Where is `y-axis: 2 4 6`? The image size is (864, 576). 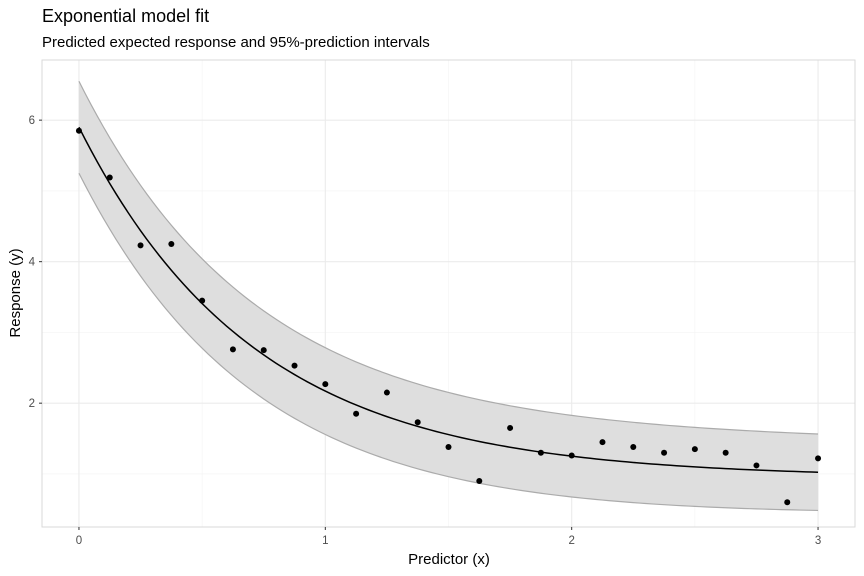
y-axis: 2 4 6 is located at coordinates (35, 262).